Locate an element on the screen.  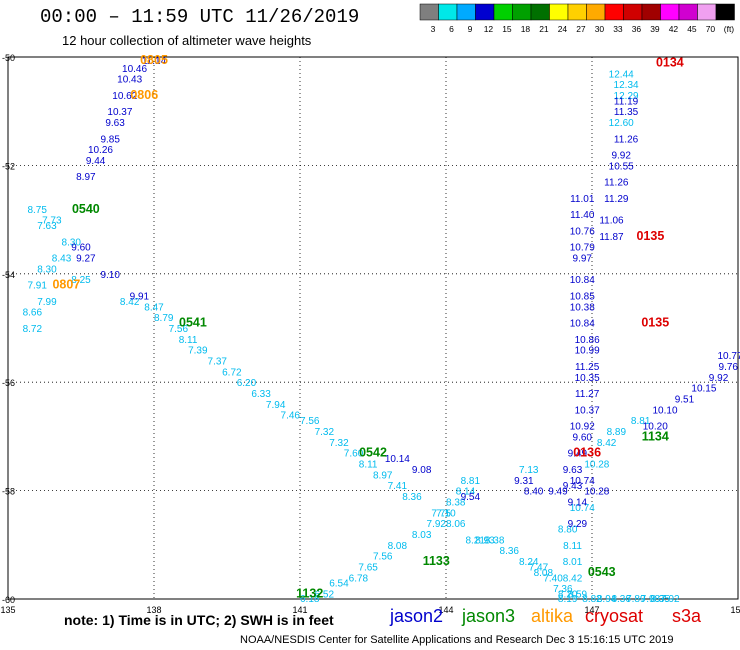
s3a-point-label: 8.14 is located at coordinates (466, 492).